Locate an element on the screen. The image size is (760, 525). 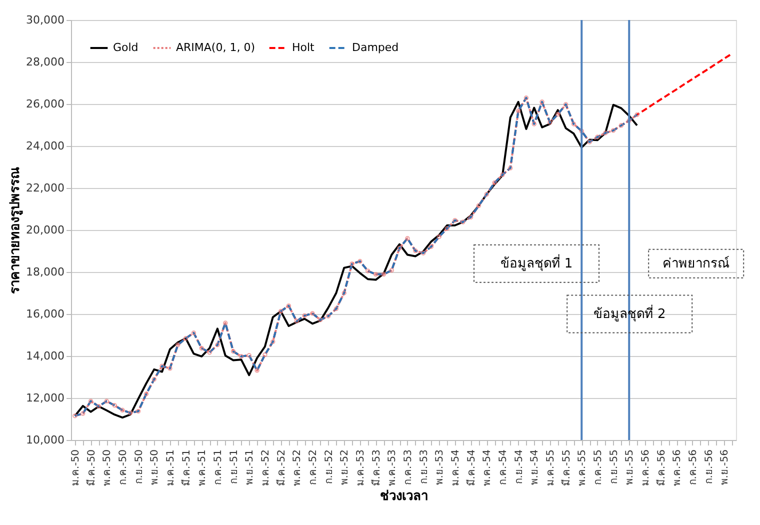
legend-label: Damped is located at coordinates (375, 47).